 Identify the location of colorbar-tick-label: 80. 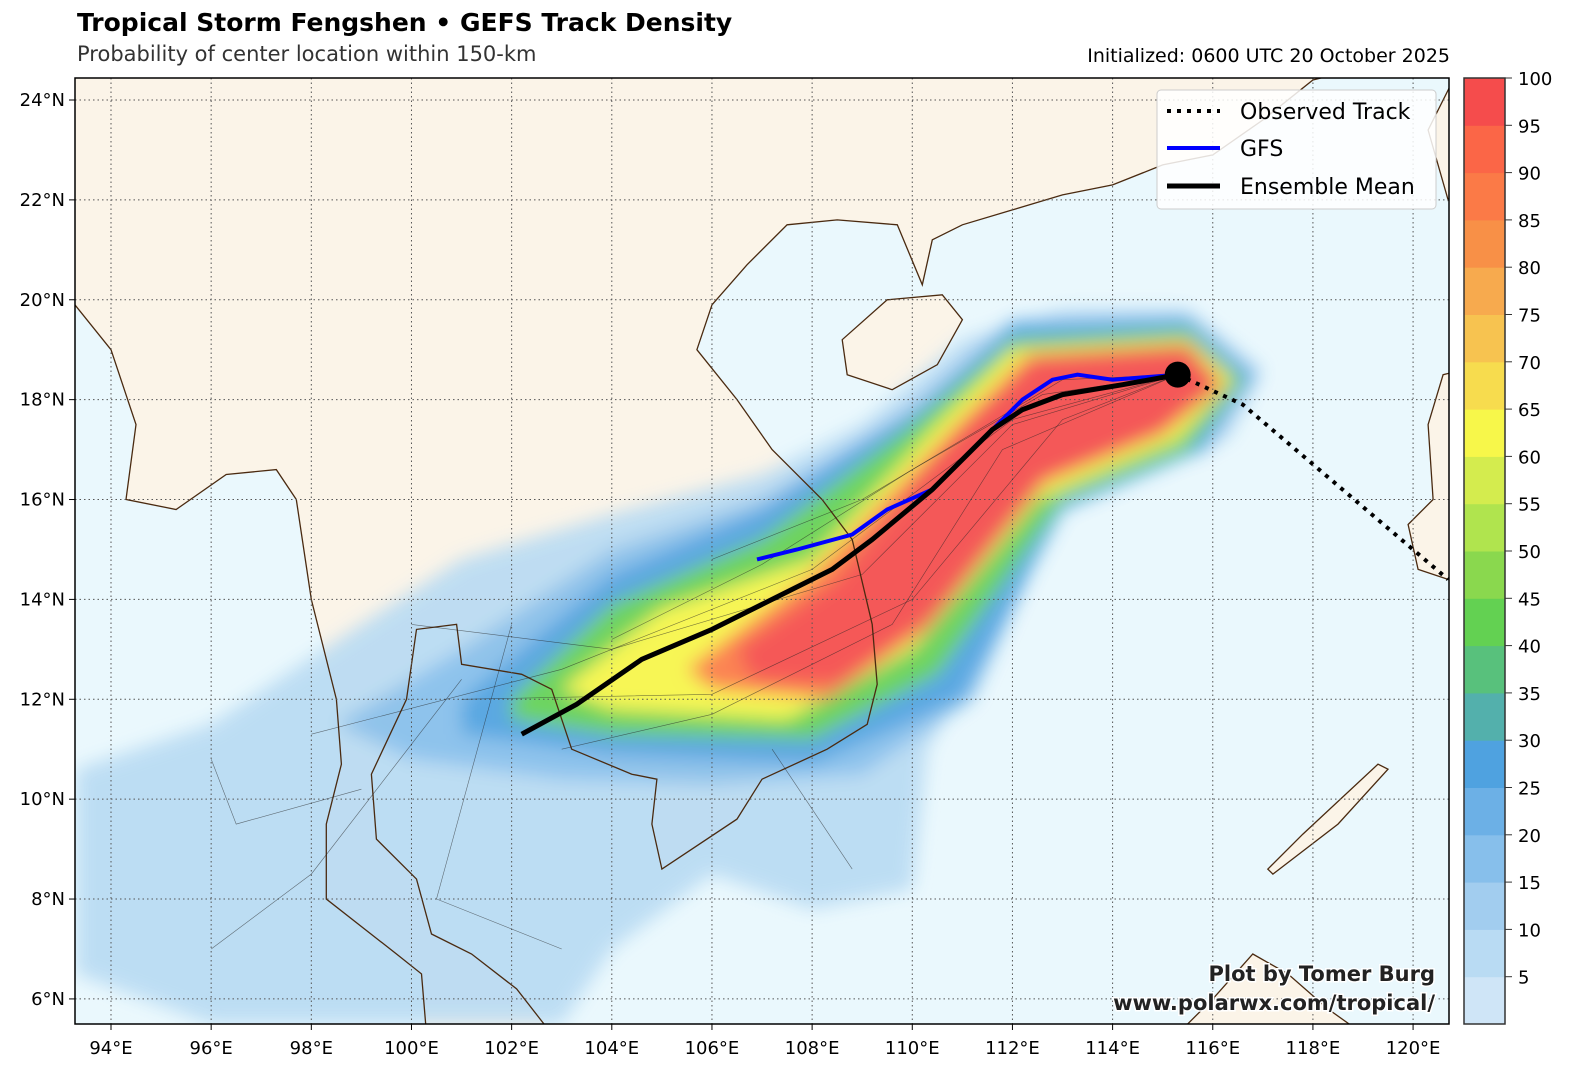
(1529, 268).